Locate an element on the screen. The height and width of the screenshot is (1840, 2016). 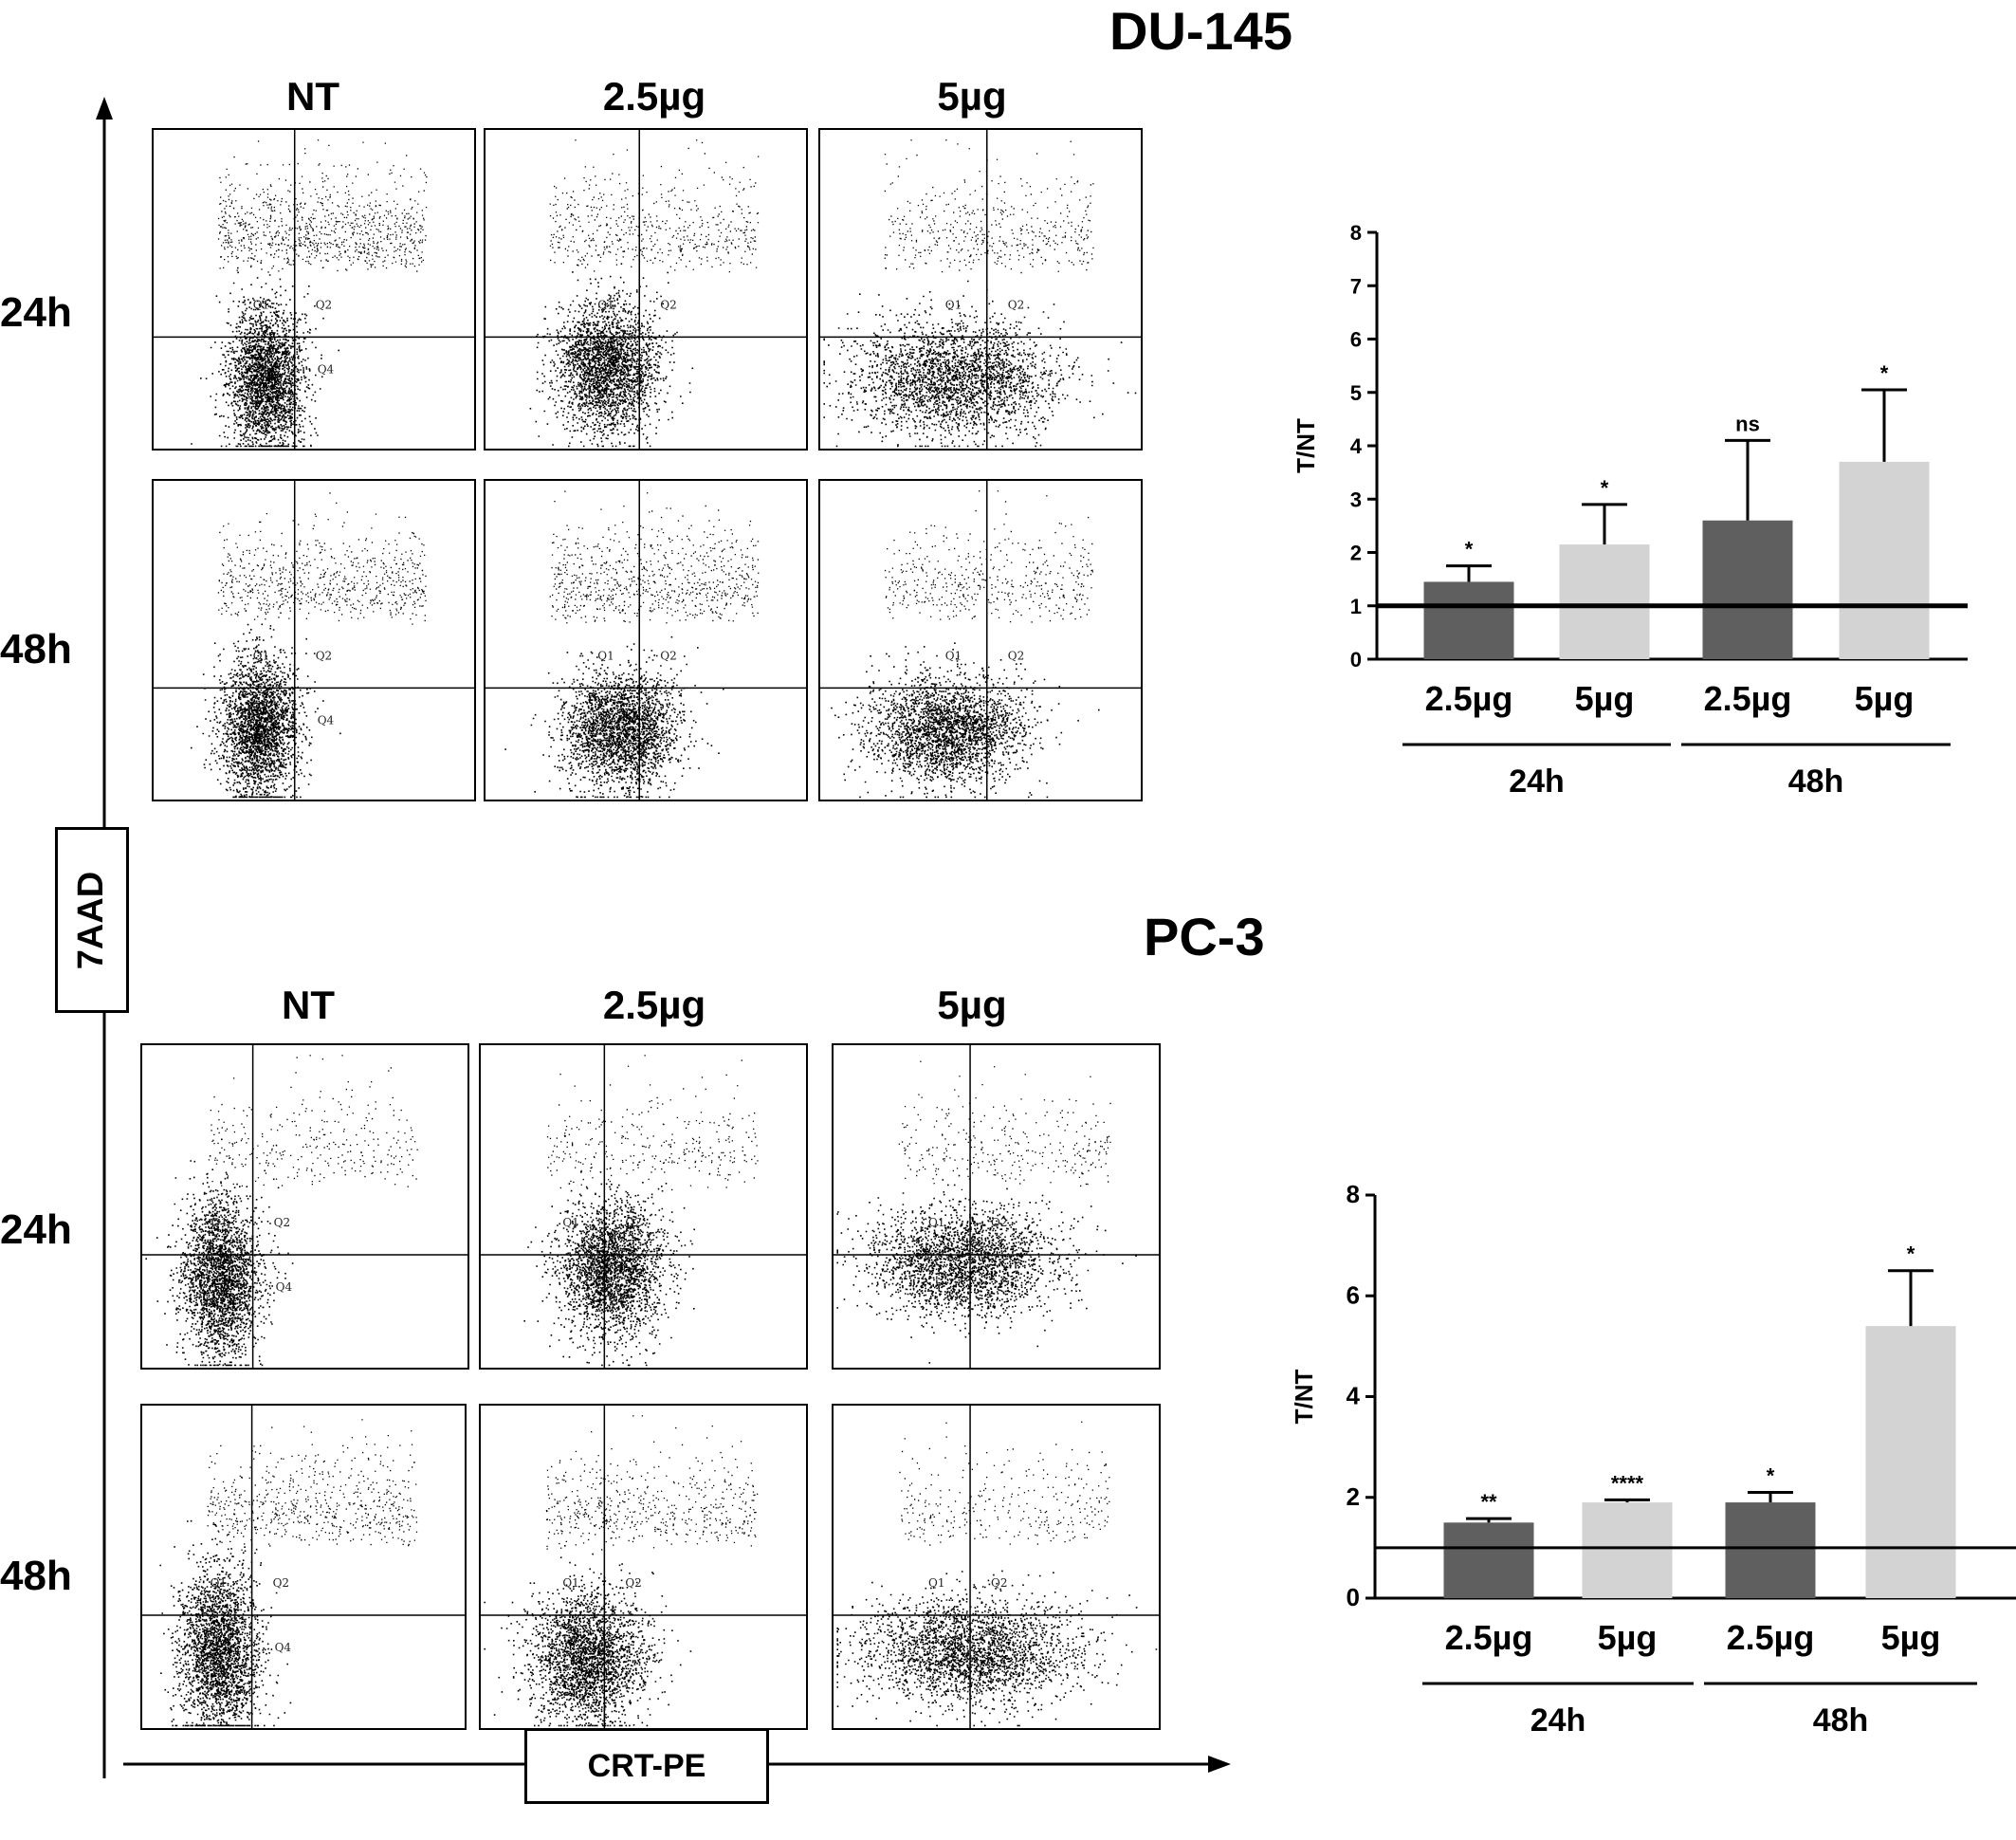
flow-plot-du145-24h-2-5ug: Q1 Q2 is located at coordinates (646, 289).